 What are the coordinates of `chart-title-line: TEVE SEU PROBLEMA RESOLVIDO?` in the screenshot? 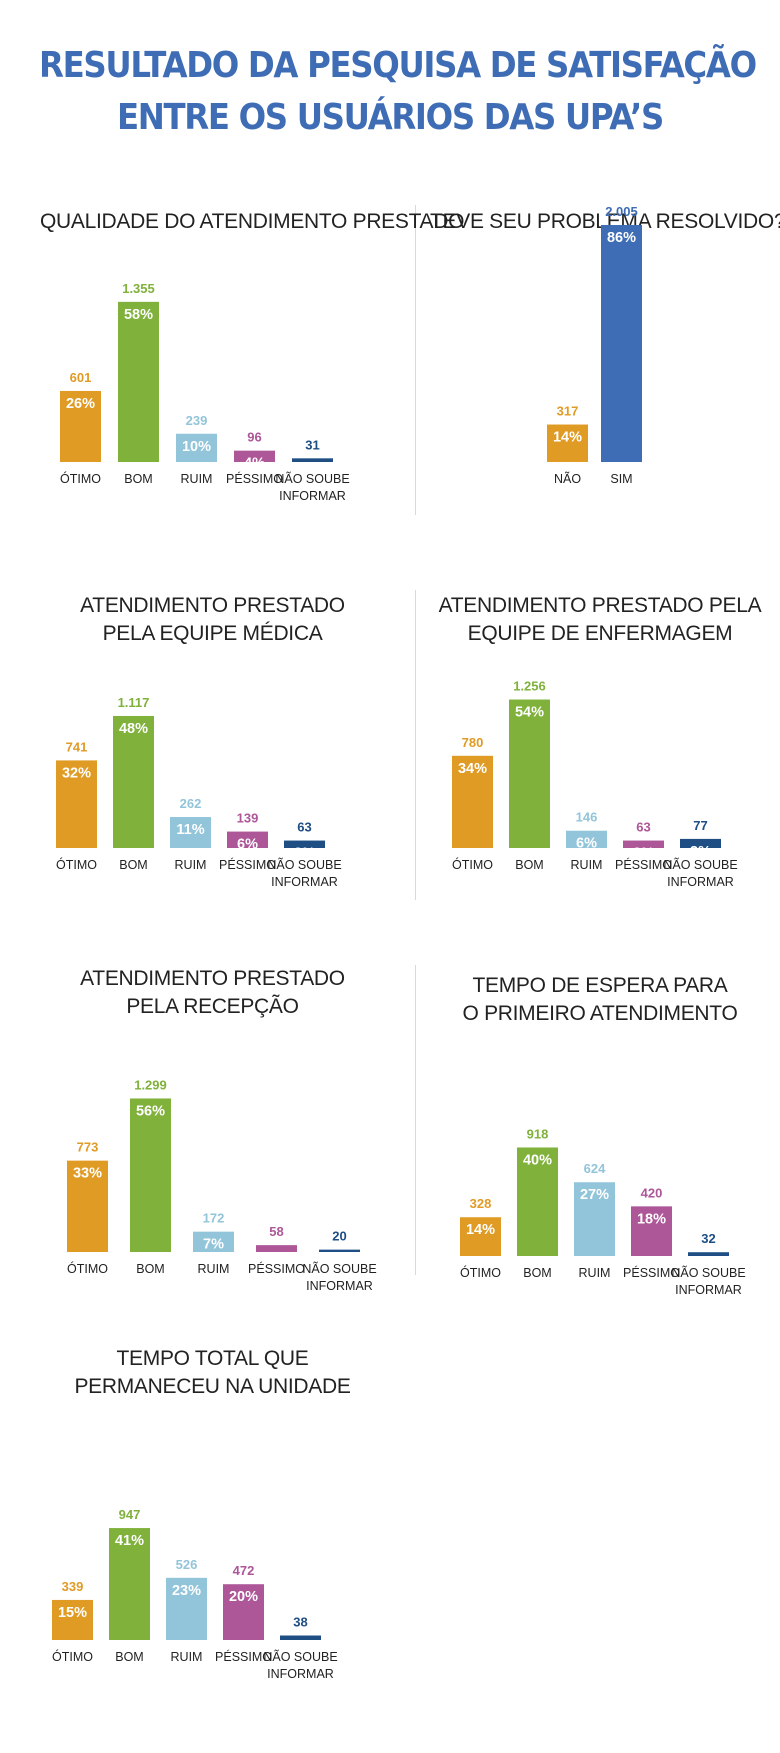 It's located at (605, 221).